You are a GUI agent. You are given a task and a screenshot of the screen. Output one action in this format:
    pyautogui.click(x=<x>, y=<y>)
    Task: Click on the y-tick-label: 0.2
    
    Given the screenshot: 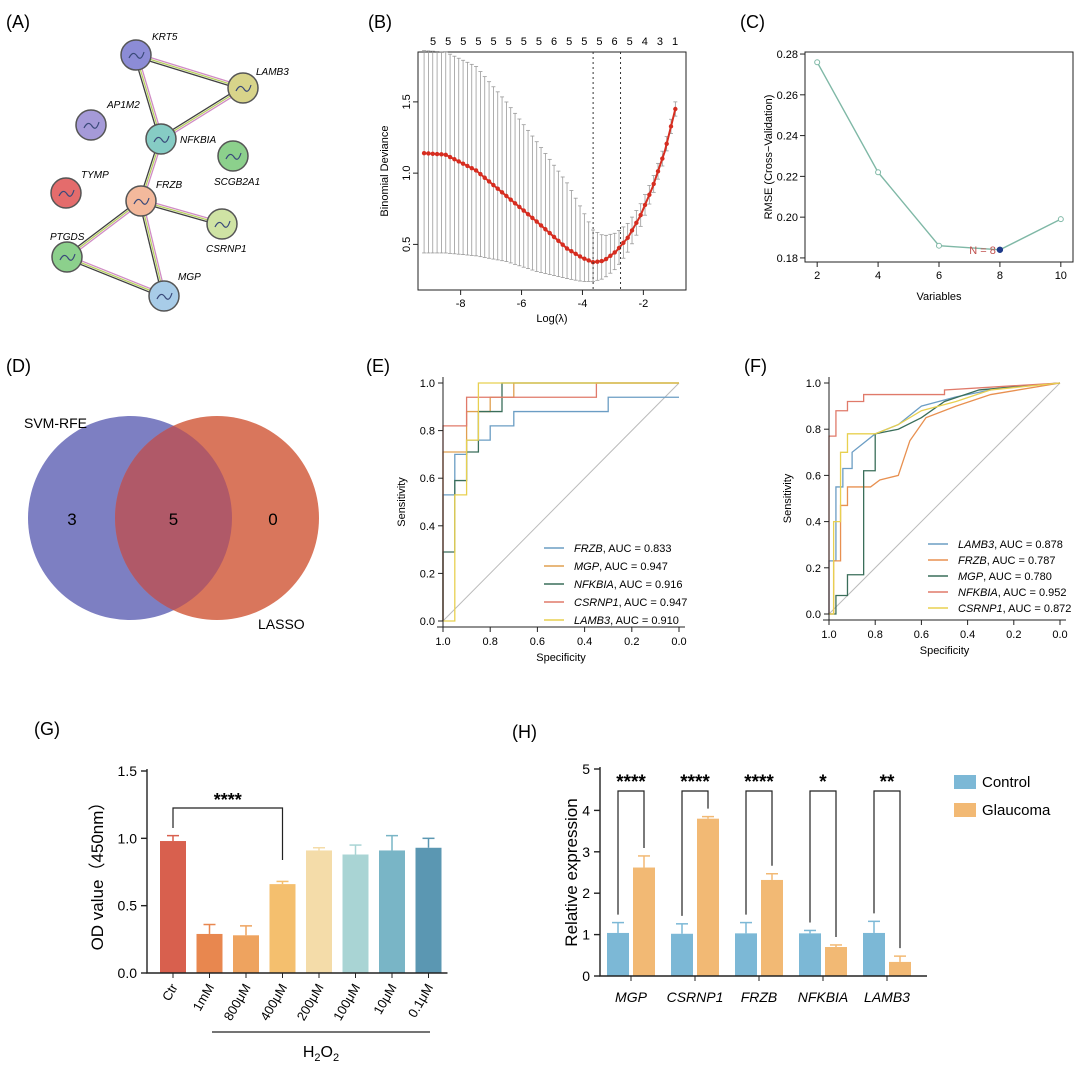 What is the action you would take?
    pyautogui.click(x=427, y=574)
    